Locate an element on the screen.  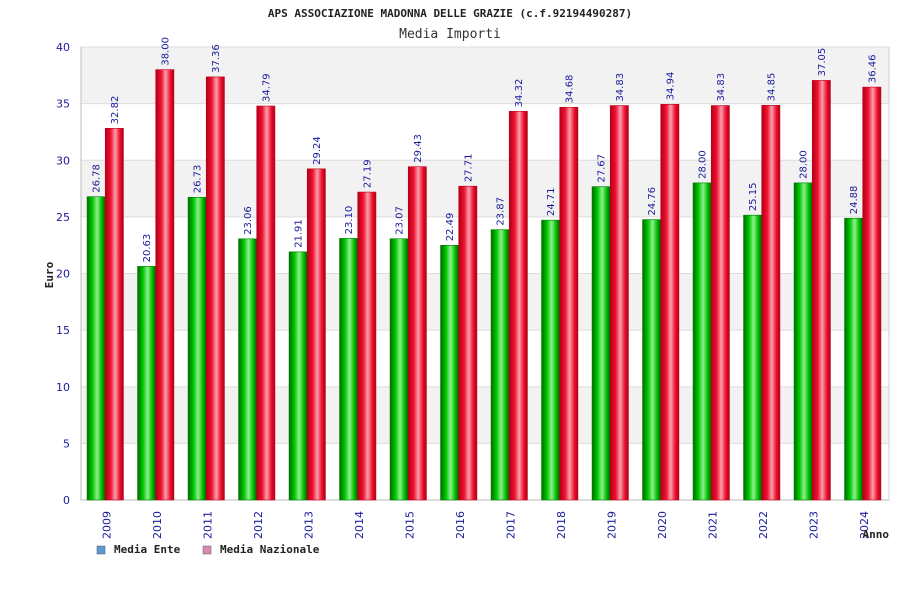
data-label-media-ente-2010: 20.63 is located at coordinates (147, 248).